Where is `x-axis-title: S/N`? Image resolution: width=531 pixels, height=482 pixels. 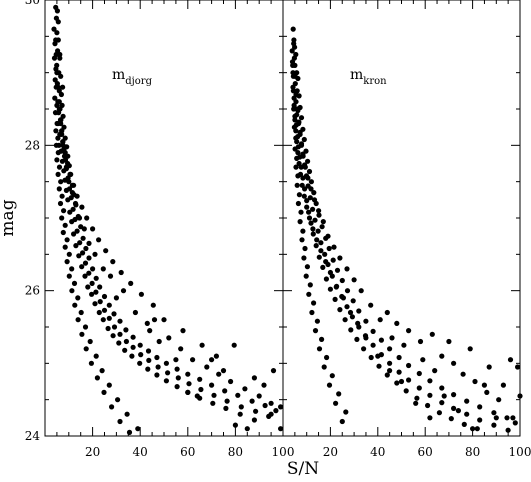
x-axis-title: S/N is located at coordinates (303, 469).